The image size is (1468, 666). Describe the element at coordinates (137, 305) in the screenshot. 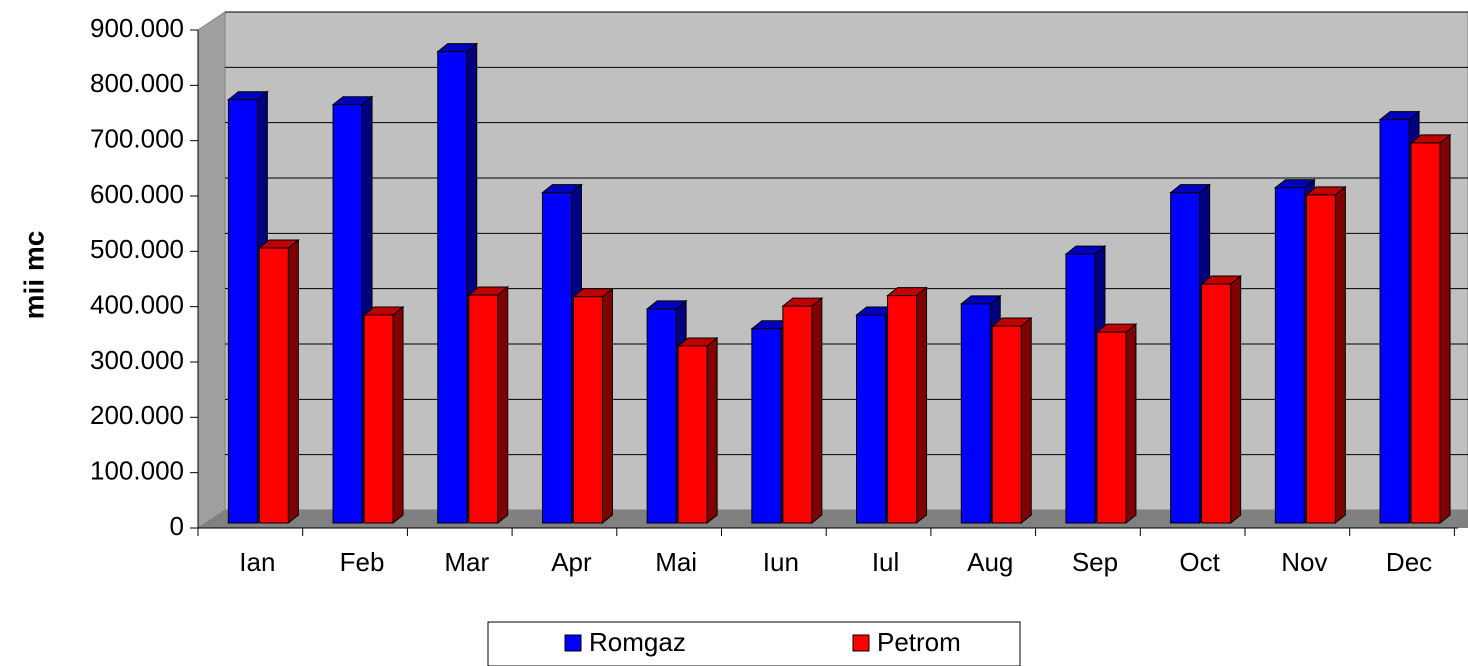

I see `y-tick-label: 400.000` at that location.